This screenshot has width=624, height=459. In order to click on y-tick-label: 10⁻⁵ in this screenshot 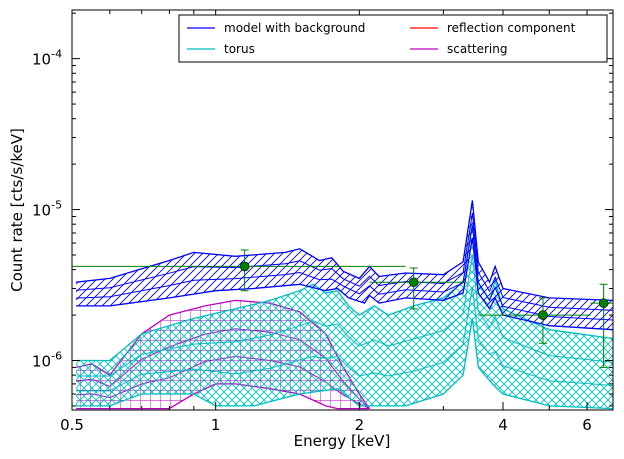, I will do `click(47, 209)`.